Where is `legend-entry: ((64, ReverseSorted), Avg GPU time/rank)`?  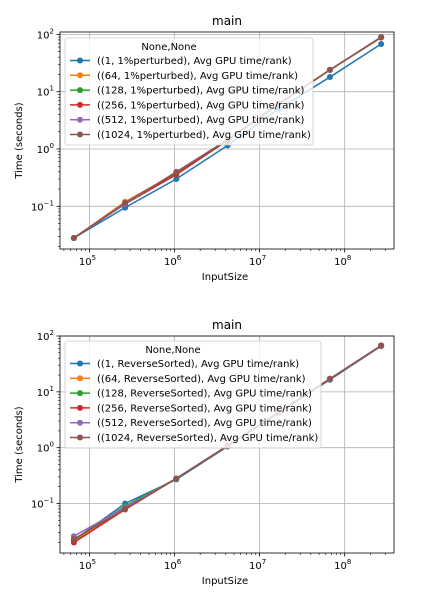
legend-entry: ((64, ReverseSorted), Avg GPU time/rank) is located at coordinates (201, 379).